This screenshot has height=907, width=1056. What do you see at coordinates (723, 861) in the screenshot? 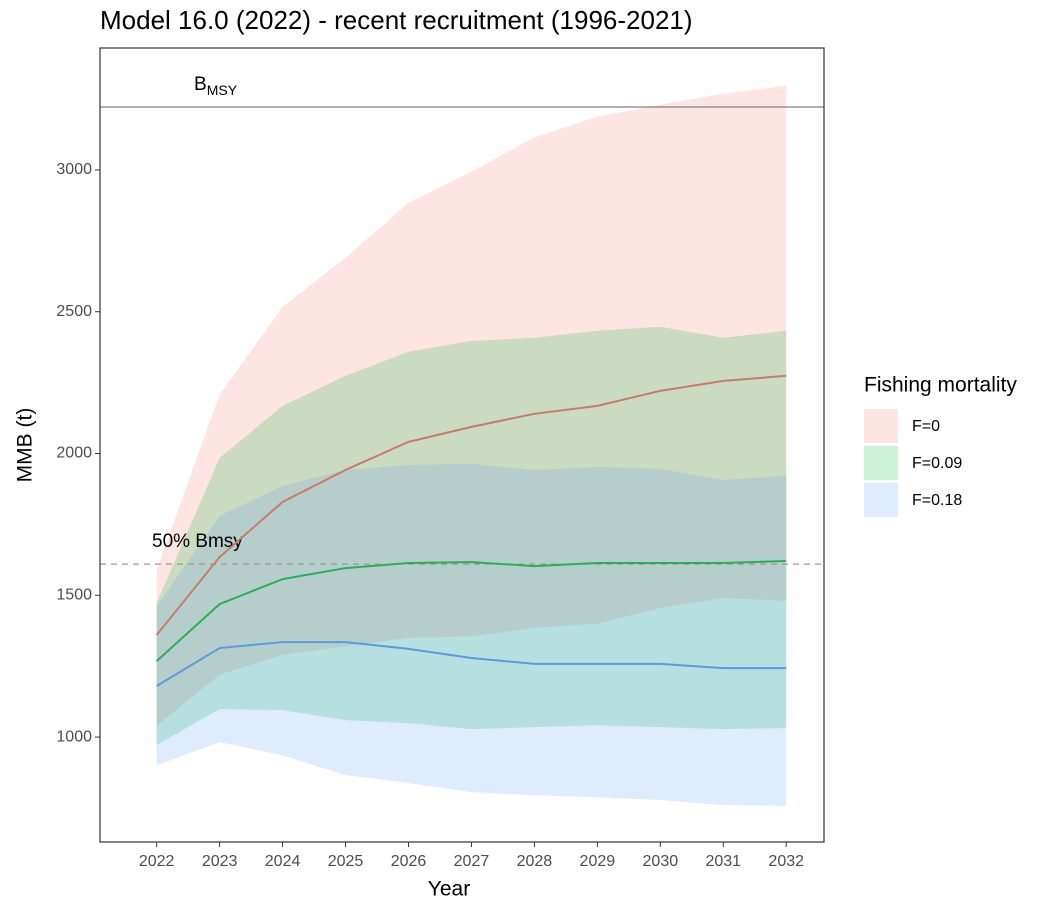
I see `x-tick-label: 2031` at bounding box center [723, 861].